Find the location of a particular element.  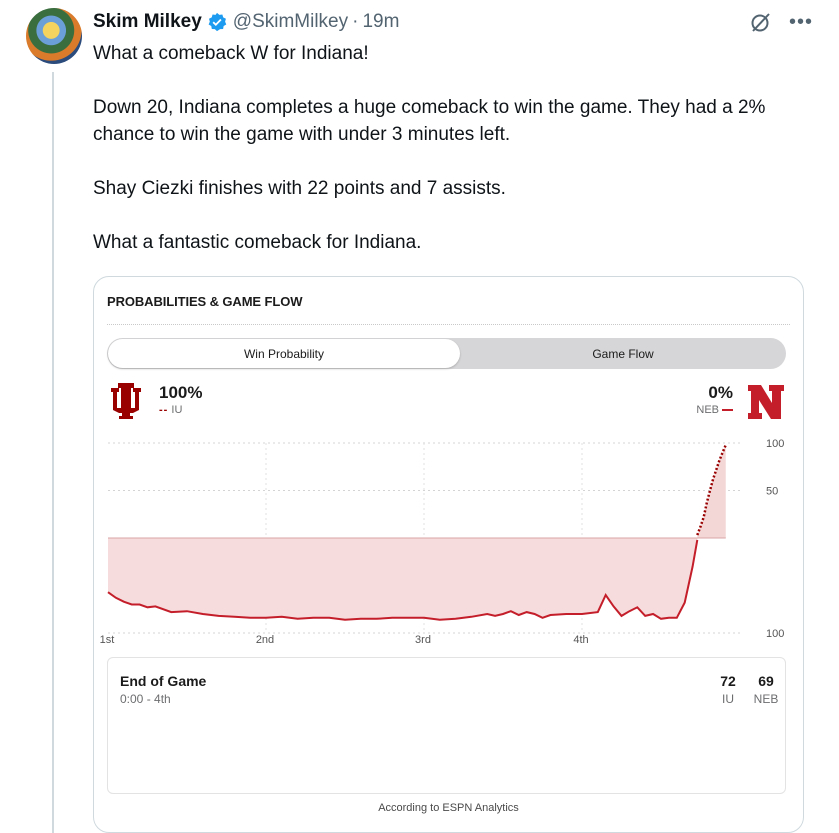

tab-win-probability: Win Probability is located at coordinates (284, 353).